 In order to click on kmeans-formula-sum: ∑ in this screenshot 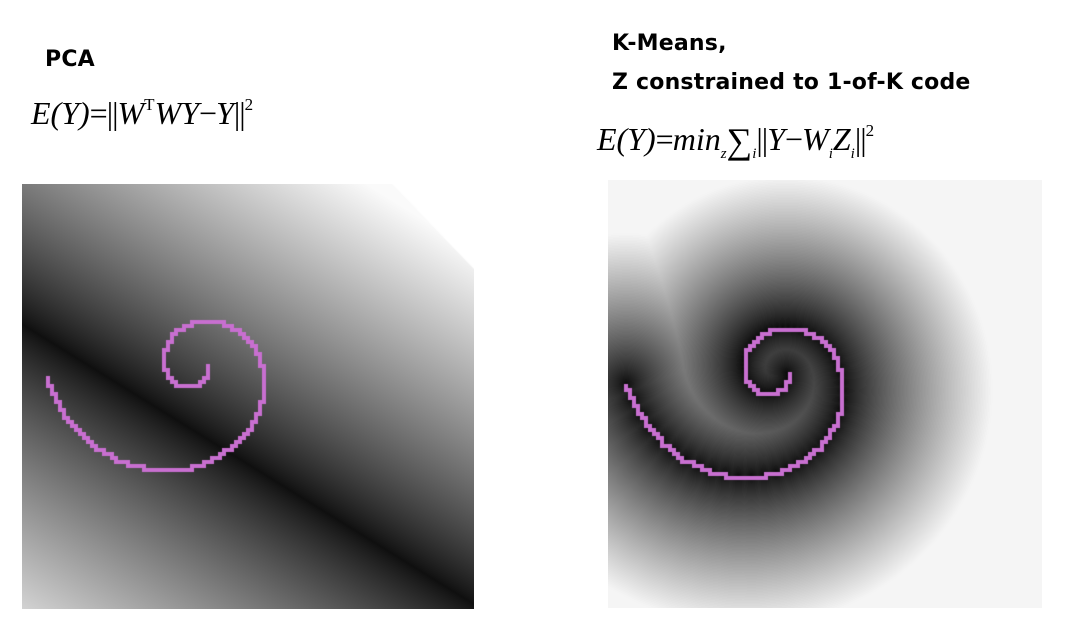, I will do `click(739, 141)`.